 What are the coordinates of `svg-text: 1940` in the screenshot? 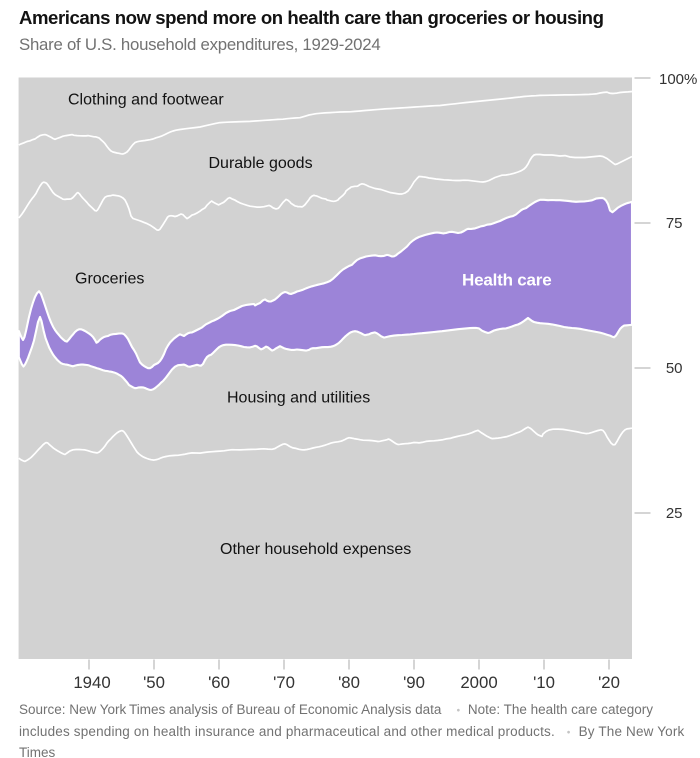 It's located at (91, 682).